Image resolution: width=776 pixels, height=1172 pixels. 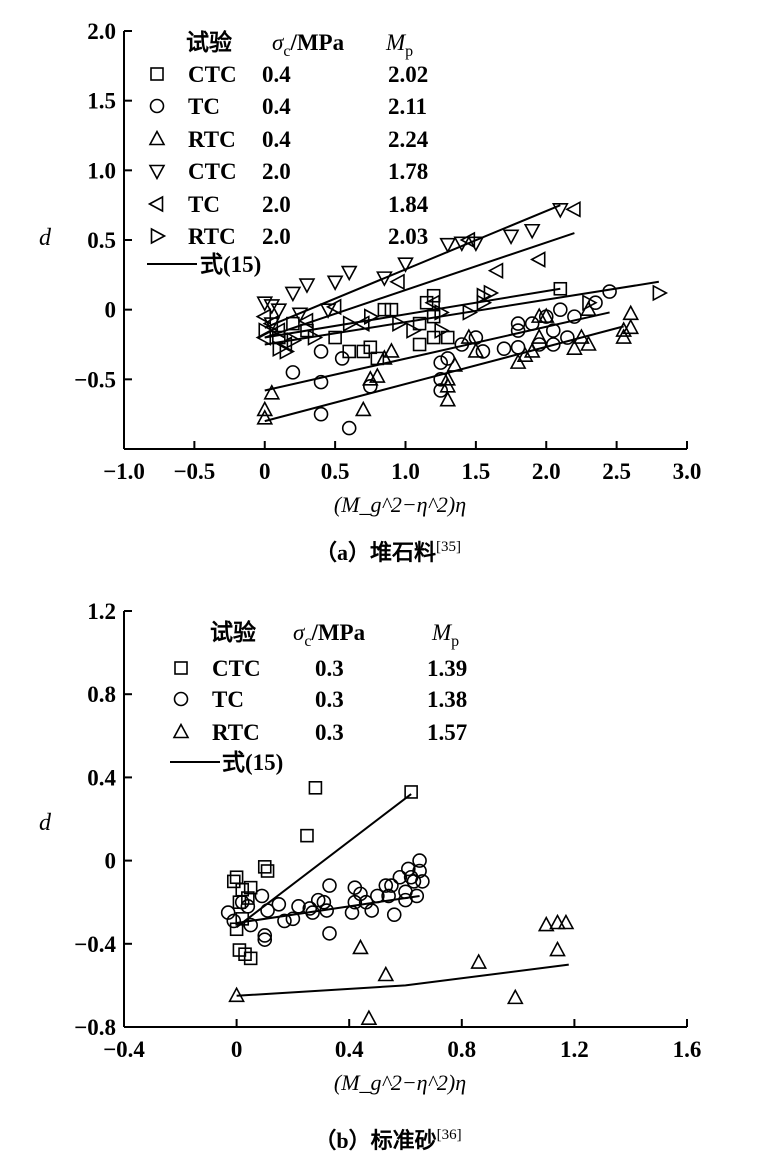 What do you see at coordinates (124, 471) in the screenshot?
I see `x-tick-label: −1.0` at bounding box center [124, 471].